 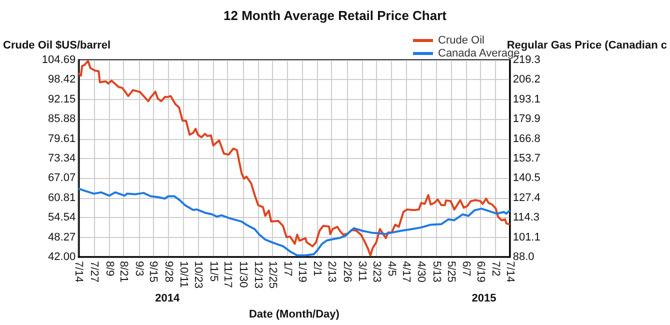 What do you see at coordinates (466, 268) in the screenshot?
I see `x-tick-label: 6/7` at bounding box center [466, 268].